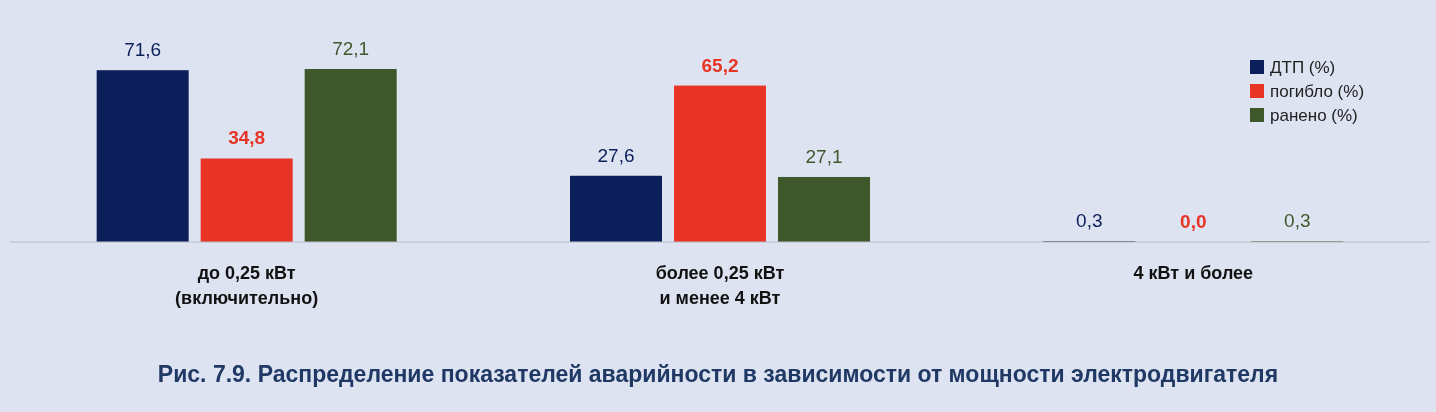 The image size is (1436, 412). Describe the element at coordinates (1193, 273) in the screenshot. I see `x-tick-label: 4 кВт и более` at that location.